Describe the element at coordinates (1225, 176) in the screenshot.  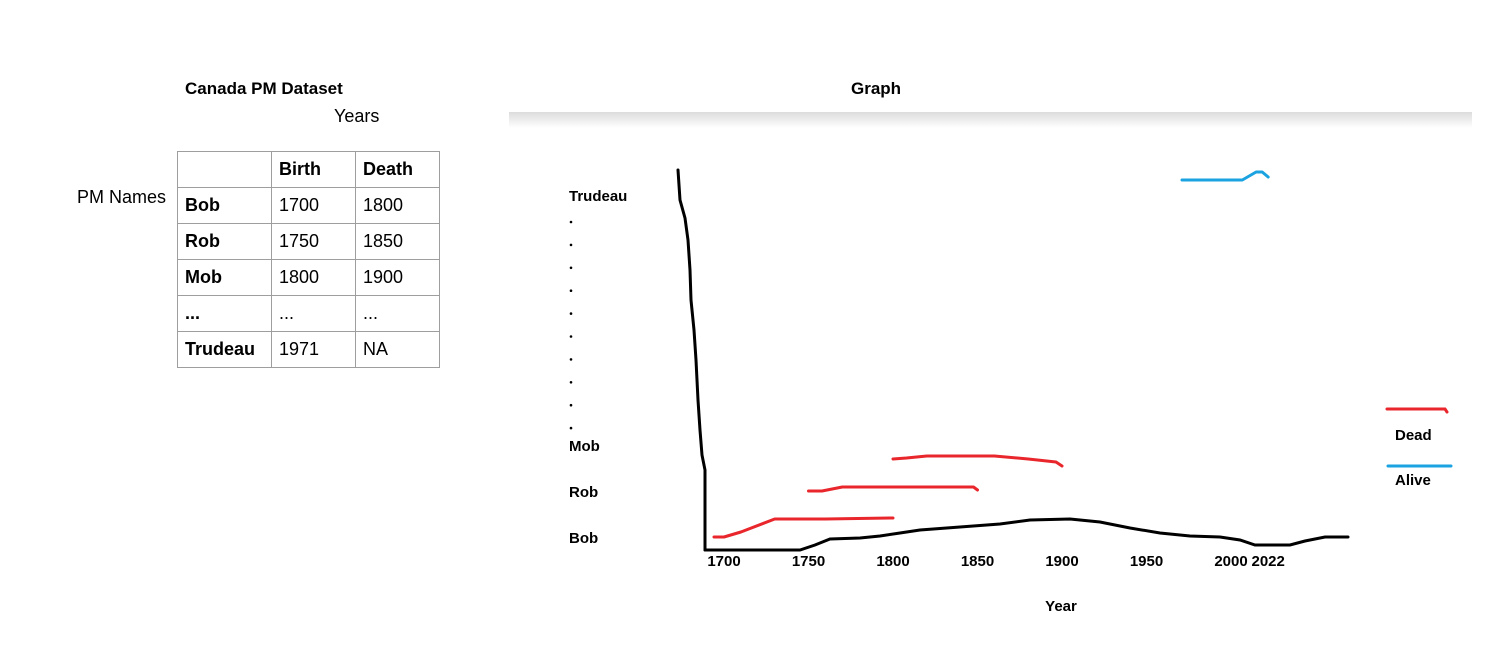
I see `lifespan-segment-trudeau` at that location.